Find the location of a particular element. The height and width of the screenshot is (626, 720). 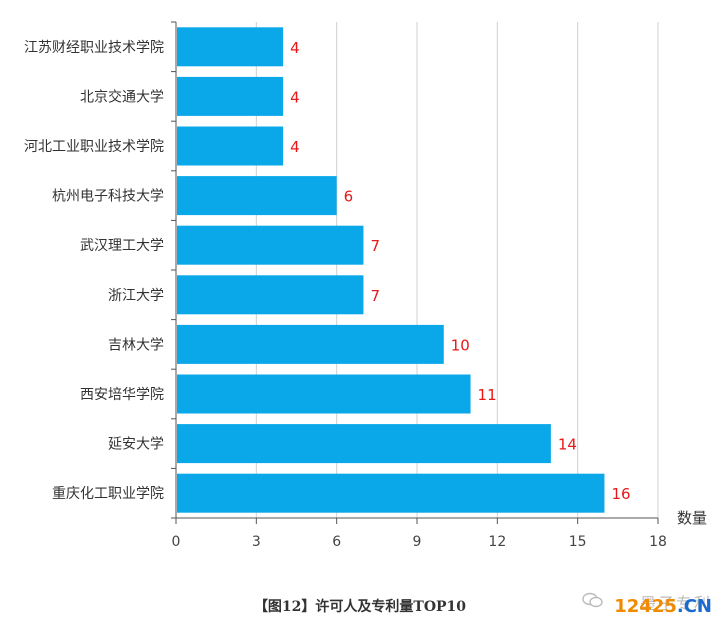

figure-caption: 【图12】许可人及专利量TOP10 is located at coordinates (360, 607).